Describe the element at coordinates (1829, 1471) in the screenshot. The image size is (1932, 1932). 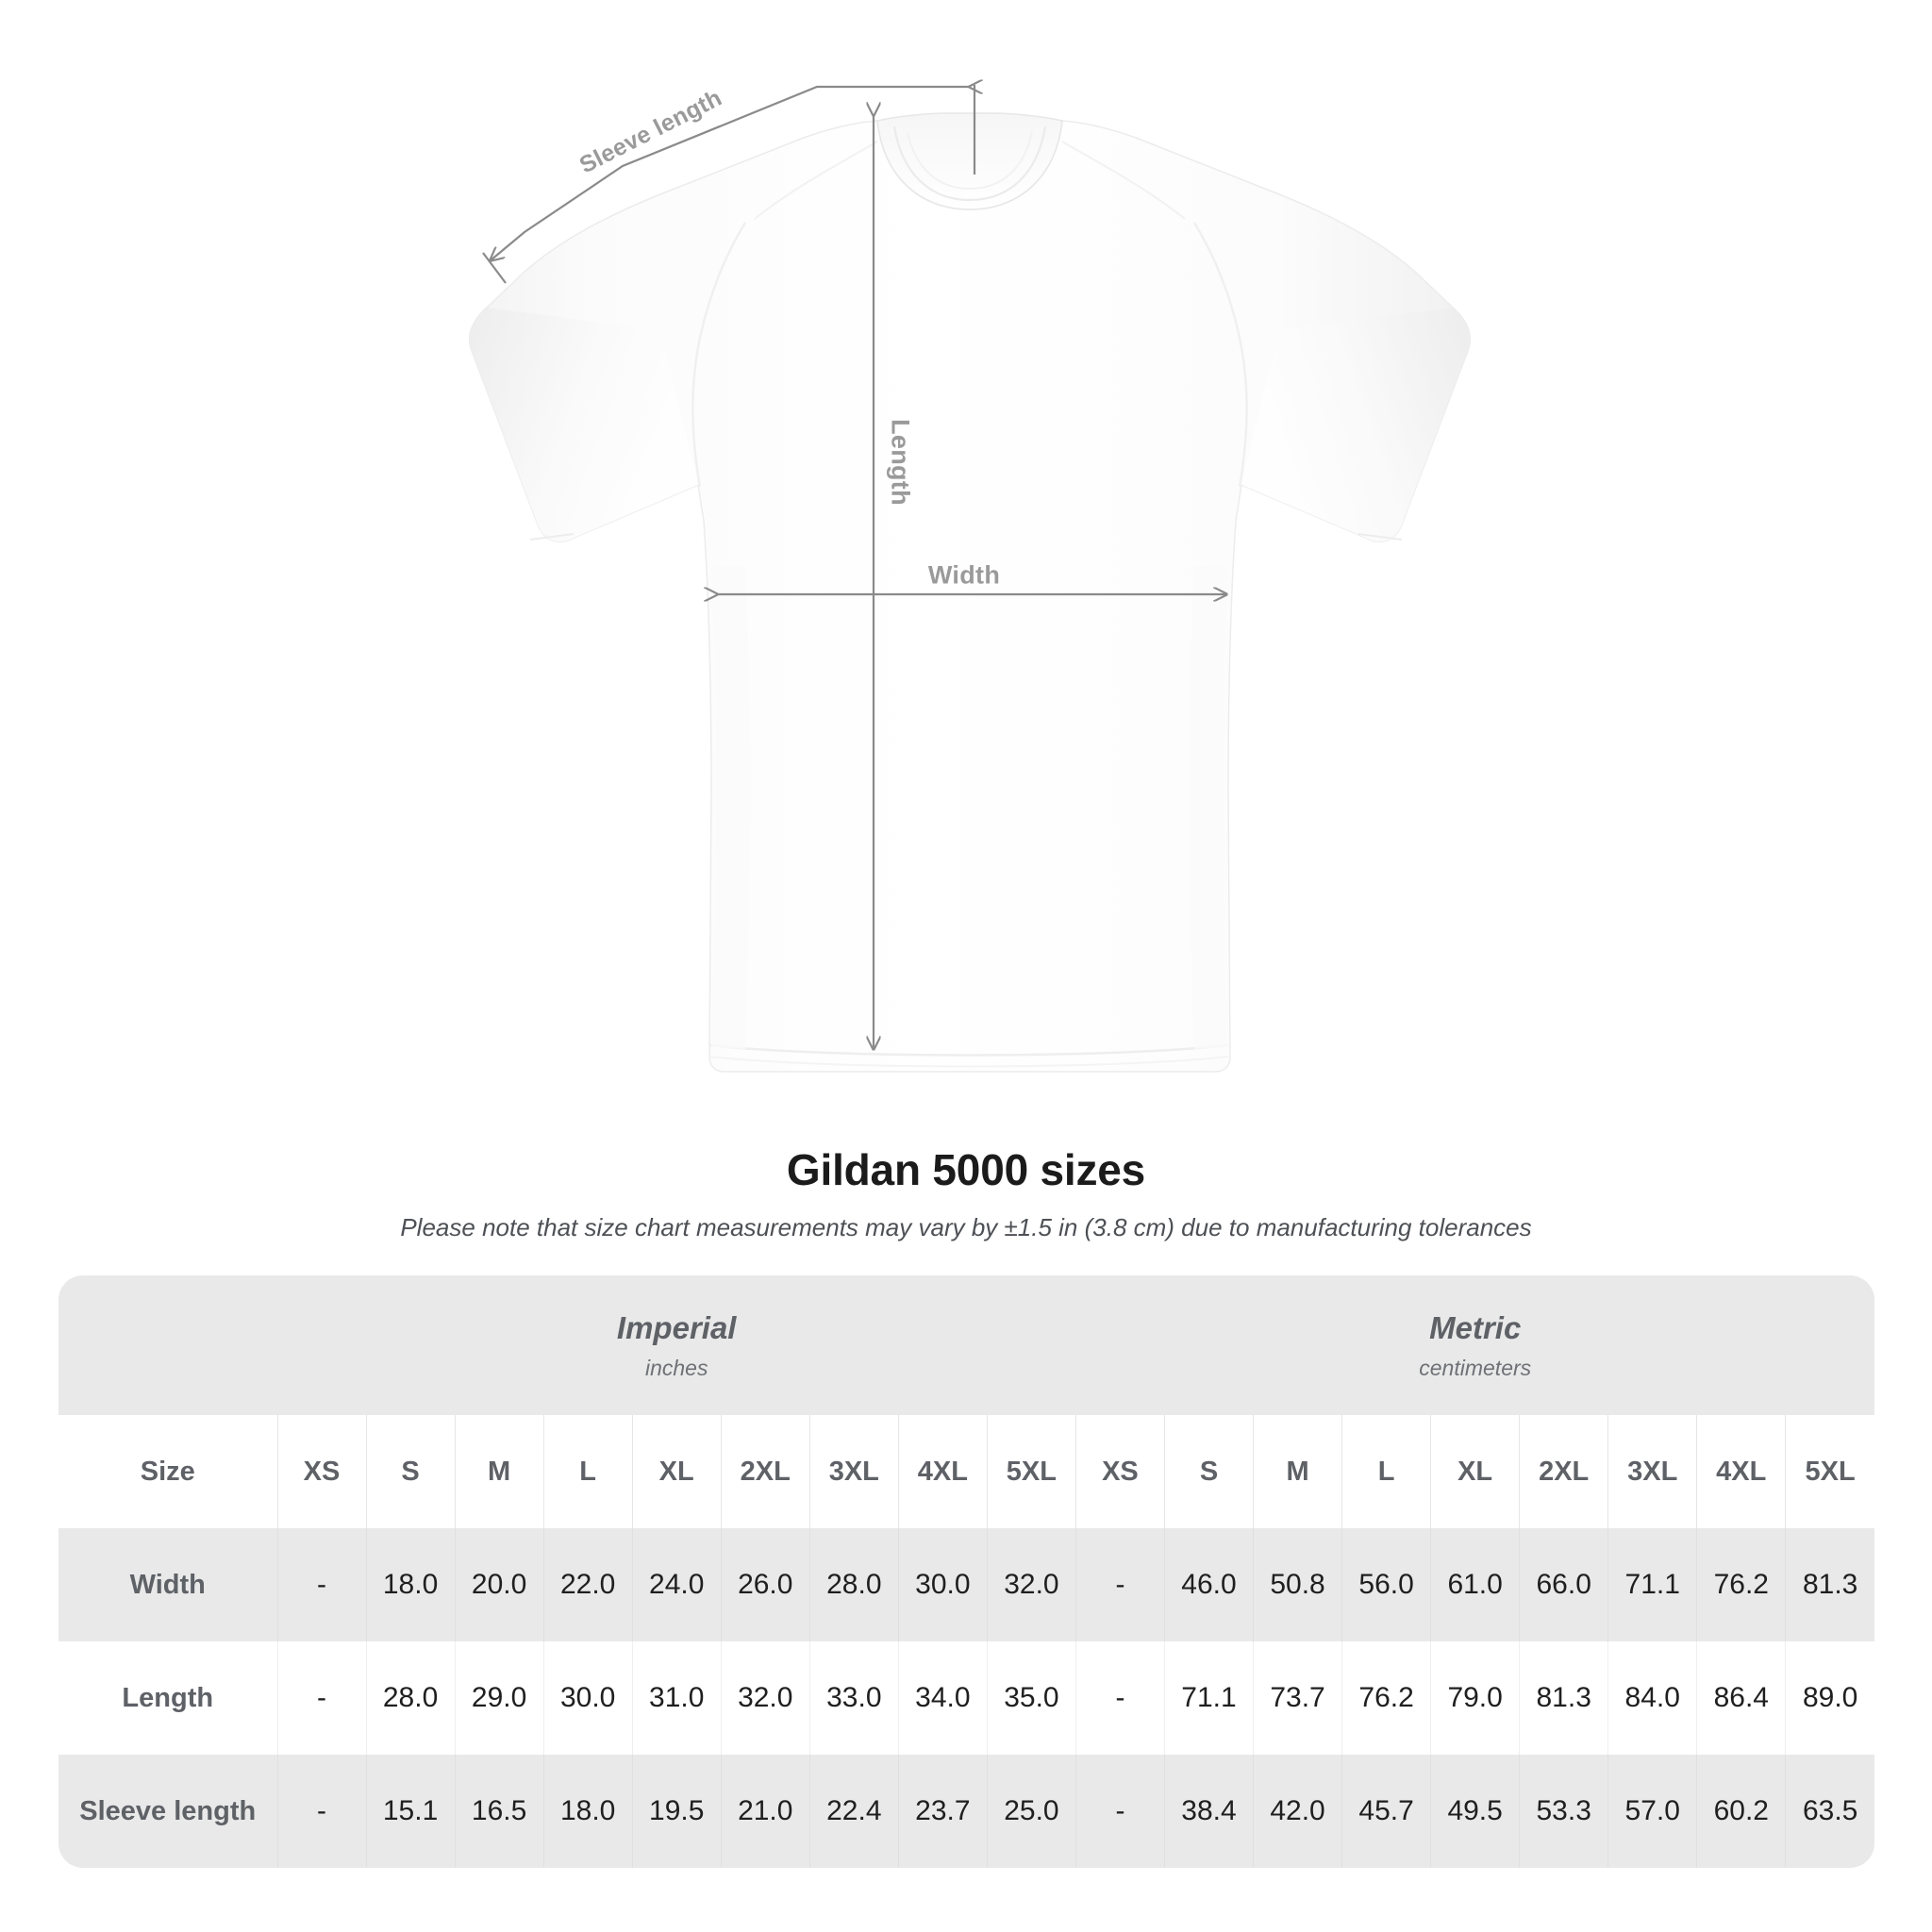
I see `size-header-metric-5xl: 5XL` at that location.